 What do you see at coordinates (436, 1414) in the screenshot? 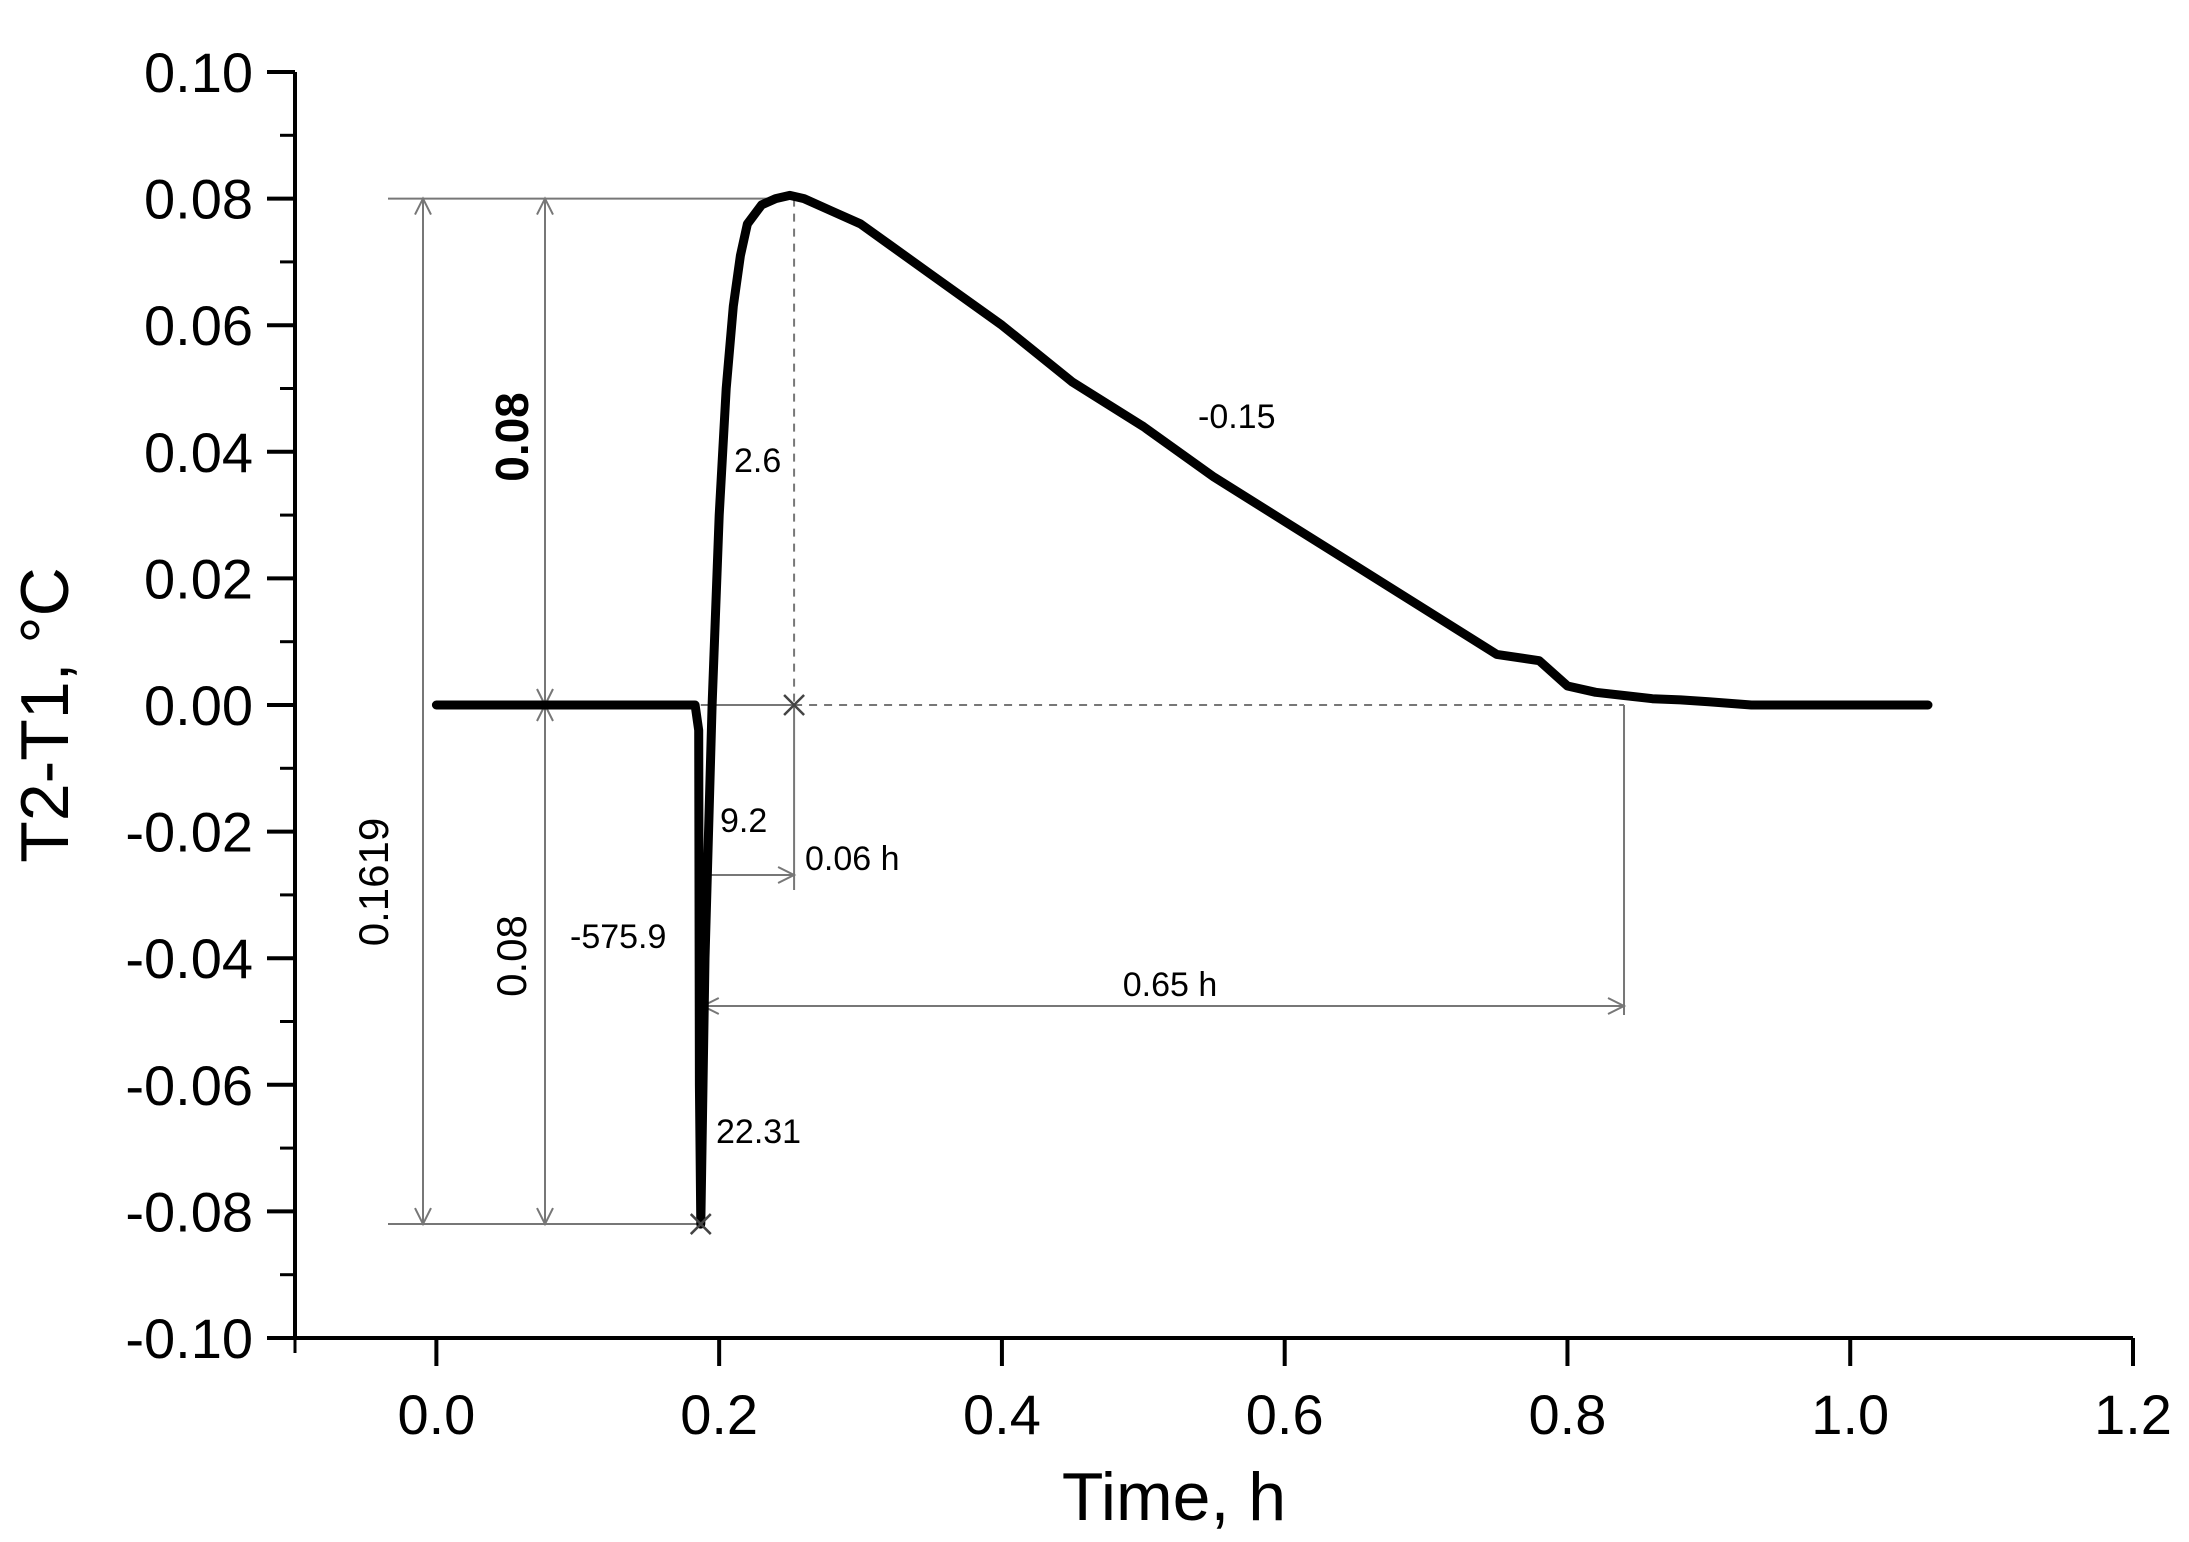
I see `x-tick-label: 0.0` at bounding box center [436, 1414].